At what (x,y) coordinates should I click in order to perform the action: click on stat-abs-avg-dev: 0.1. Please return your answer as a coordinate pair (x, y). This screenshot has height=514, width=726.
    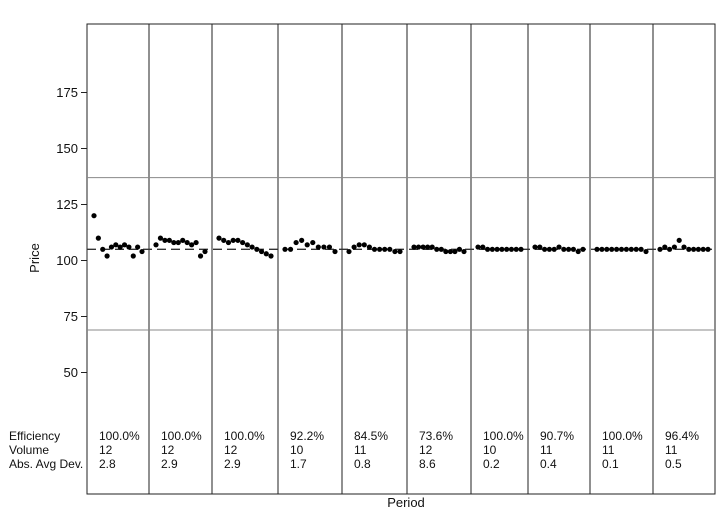
    Looking at the image, I should click on (610, 464).